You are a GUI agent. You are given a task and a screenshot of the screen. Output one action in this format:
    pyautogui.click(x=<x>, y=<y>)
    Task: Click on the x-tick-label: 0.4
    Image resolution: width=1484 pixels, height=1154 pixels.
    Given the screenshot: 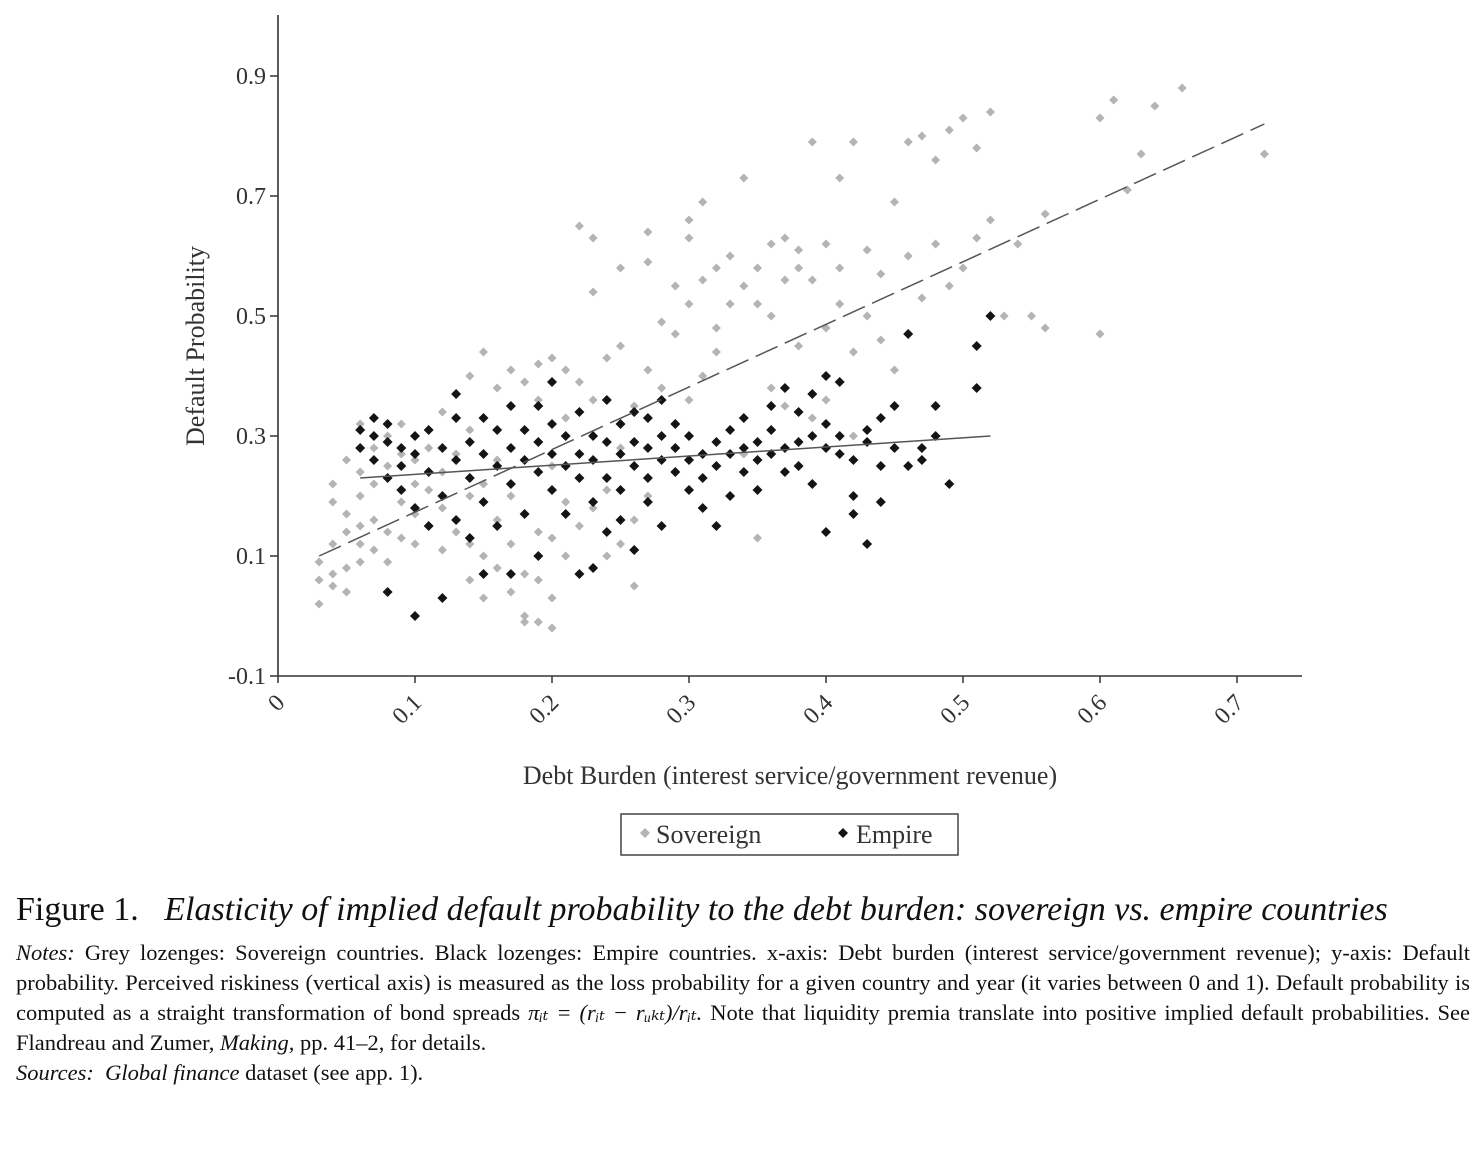 What is the action you would take?
    pyautogui.click(x=819, y=710)
    